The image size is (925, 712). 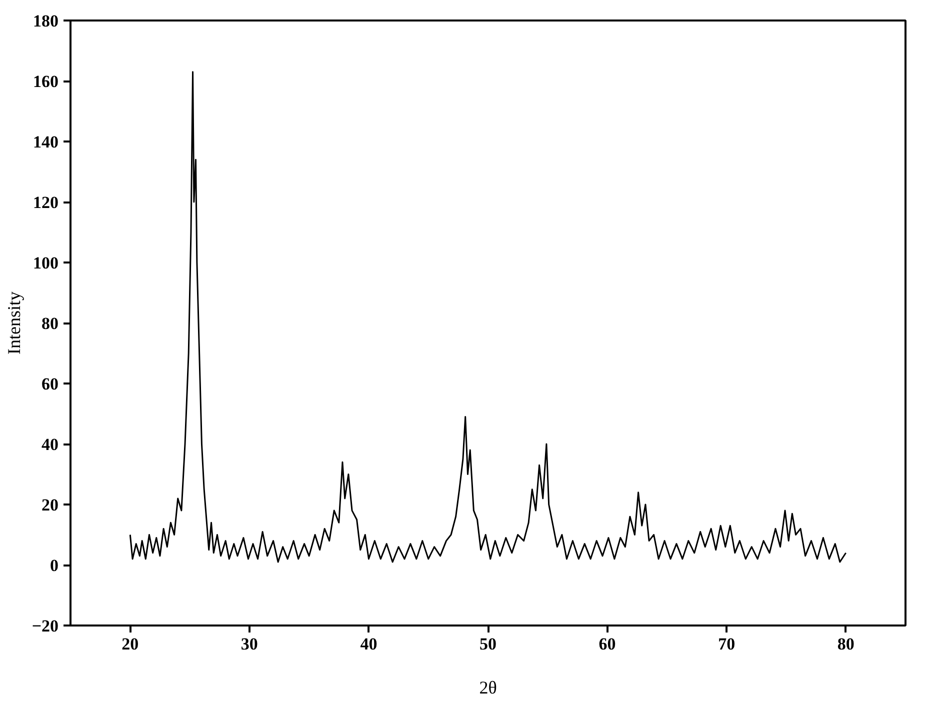 I want to click on y-tick-label: 20, so click(x=50, y=505).